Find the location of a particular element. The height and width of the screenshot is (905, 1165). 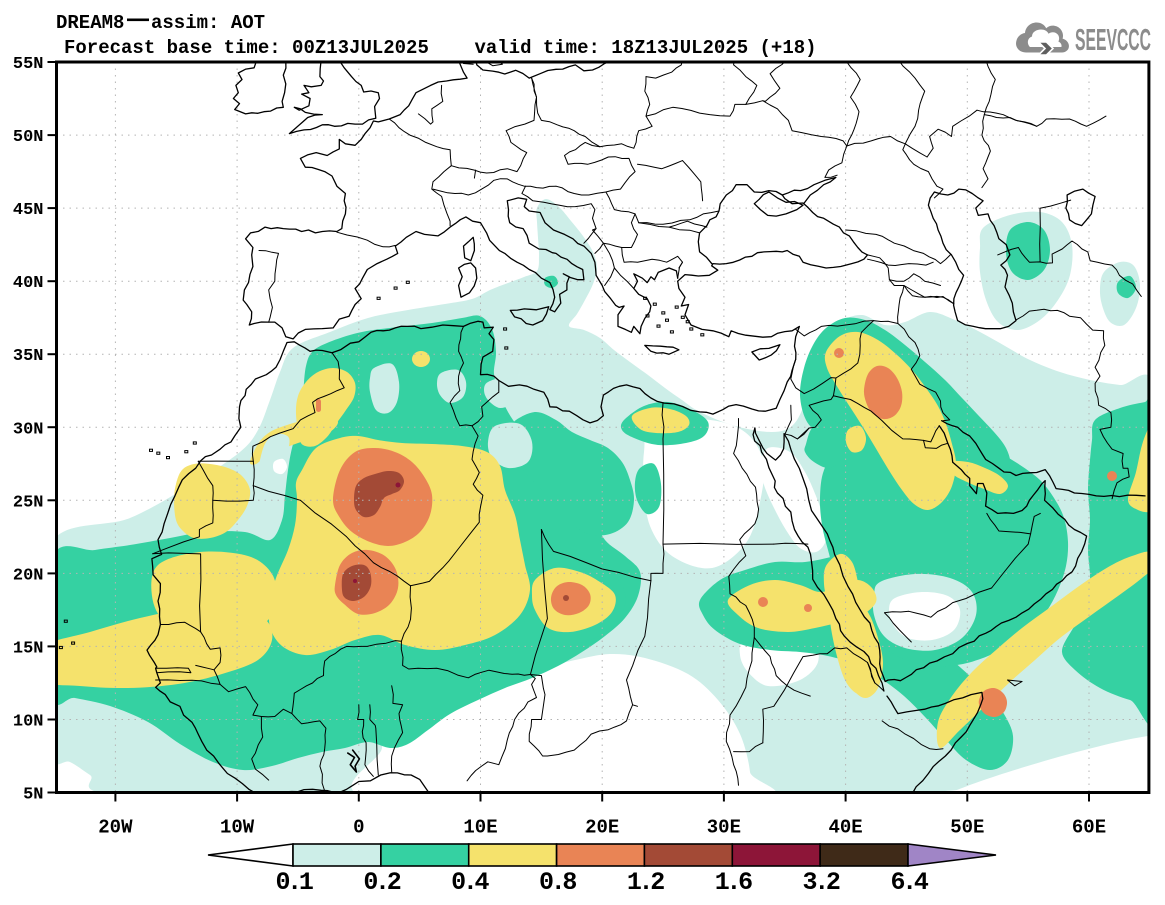

svg-text: 0.8 is located at coordinates (557, 882).